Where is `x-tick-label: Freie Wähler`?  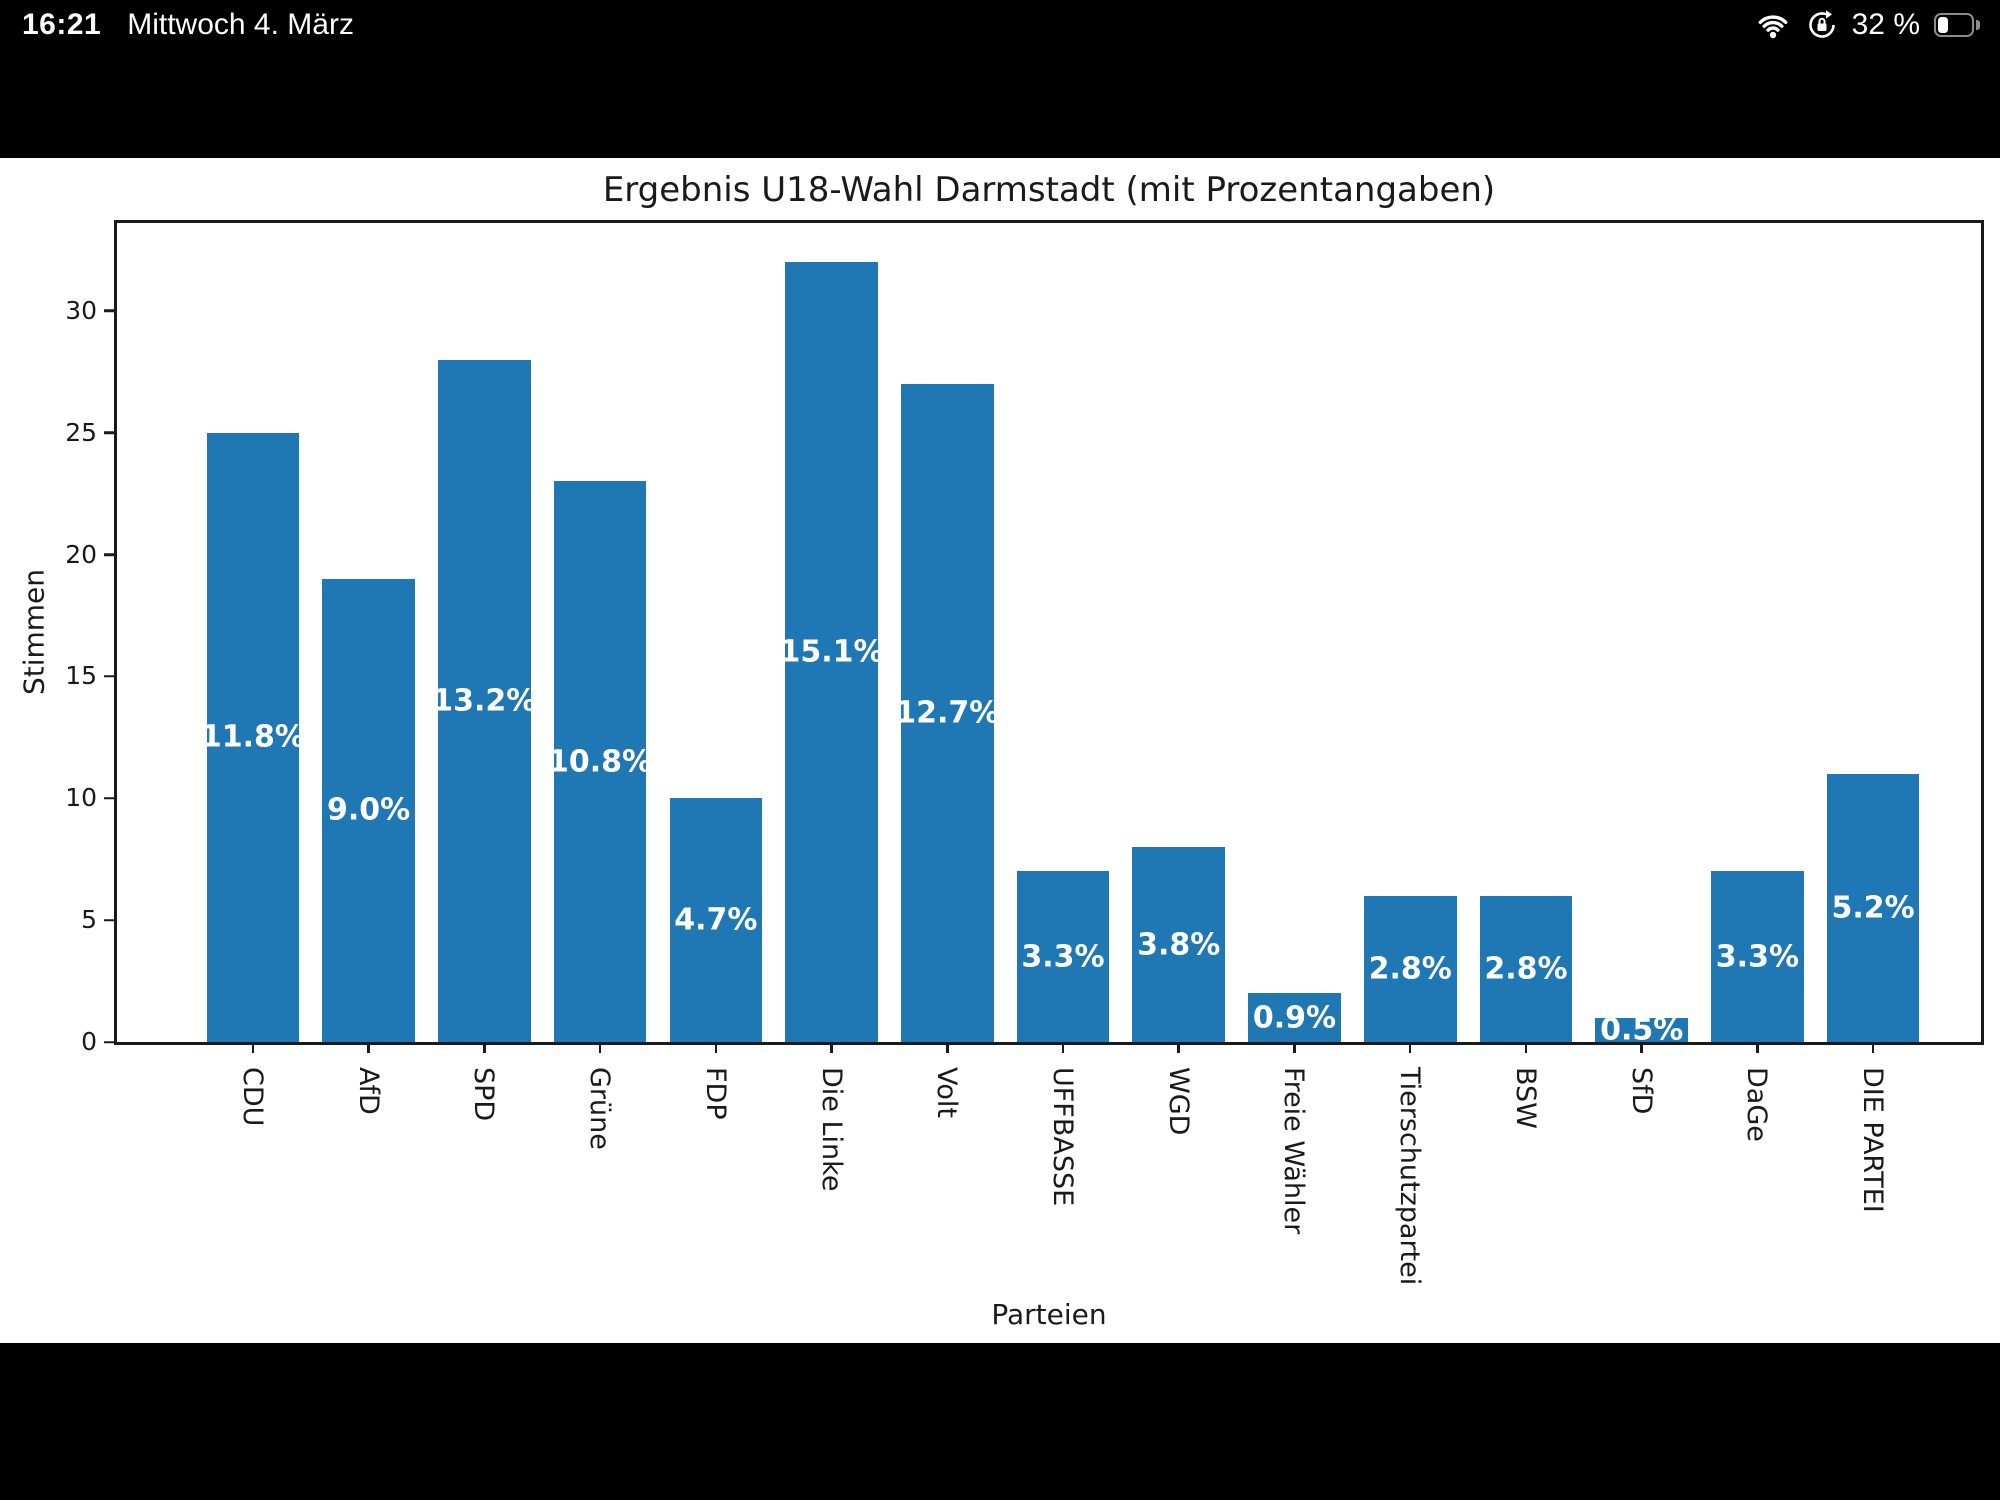 x-tick-label: Freie Wähler is located at coordinates (1294, 1151).